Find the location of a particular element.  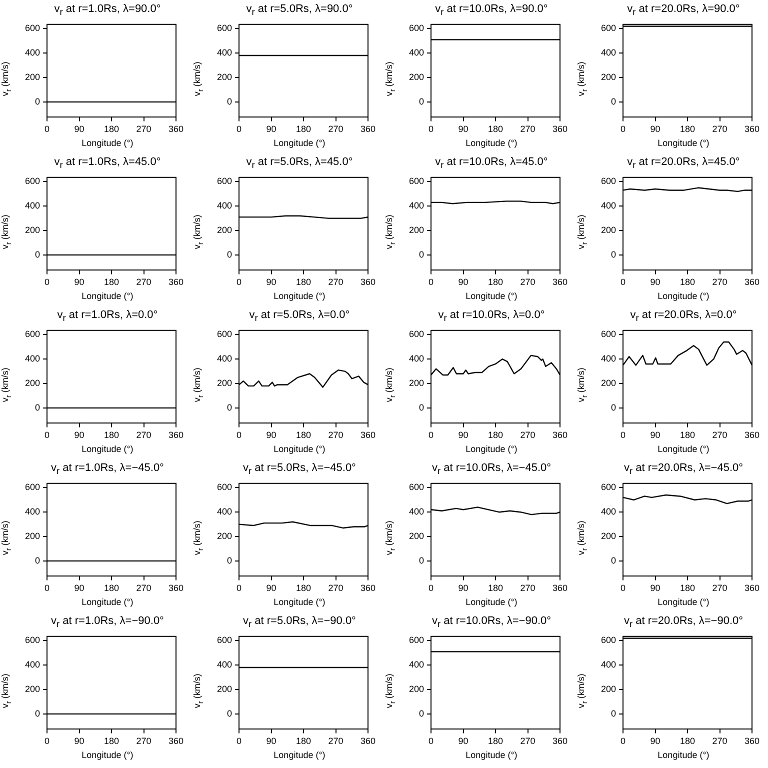

chart-title: v$_{r}$ at r=1.0Rs, λ=0.0° is located at coordinates (107, 317).